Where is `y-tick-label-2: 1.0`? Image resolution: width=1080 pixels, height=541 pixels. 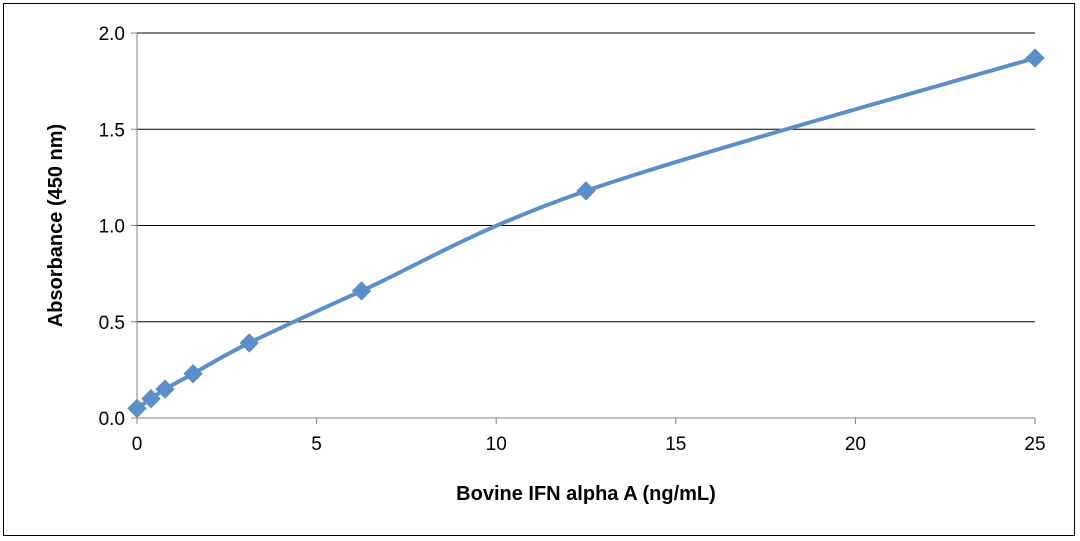
y-tick-label-2: 1.0 is located at coordinates (112, 227).